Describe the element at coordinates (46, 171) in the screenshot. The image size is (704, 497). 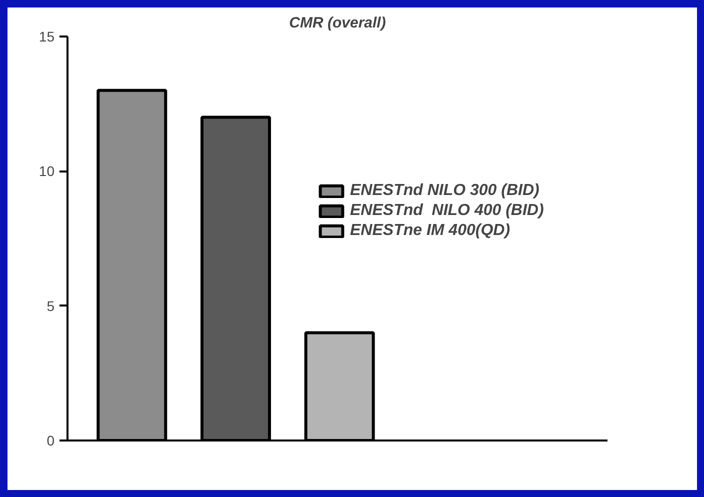
I see `y-tick-label: 10` at that location.